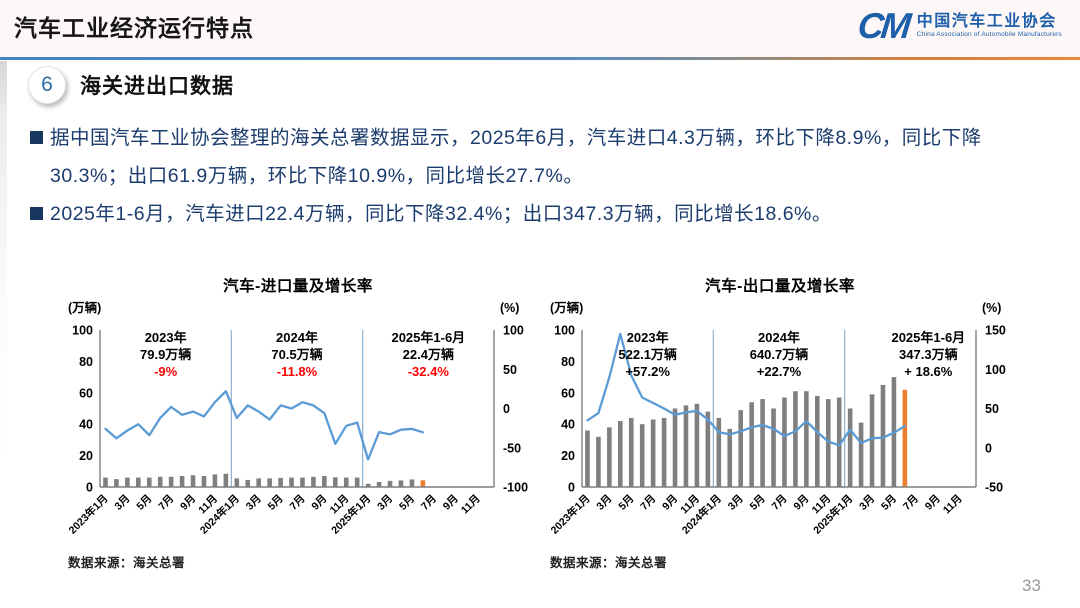  What do you see at coordinates (882, 25) in the screenshot?
I see `caam-logo-mark-icon: CM` at bounding box center [882, 25].